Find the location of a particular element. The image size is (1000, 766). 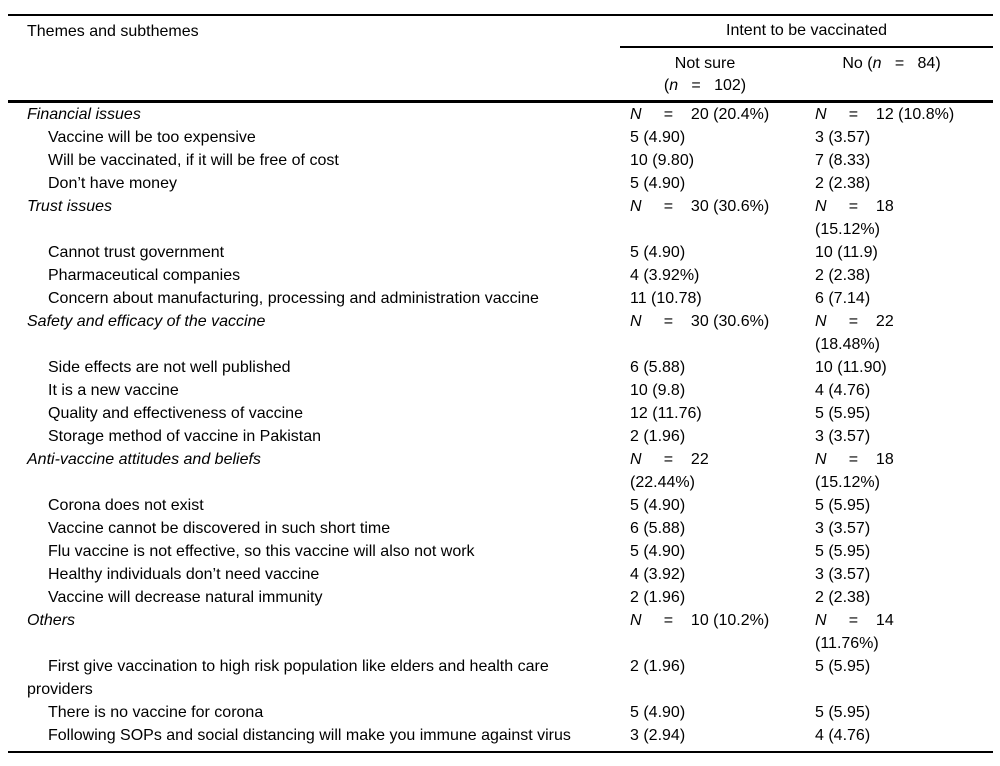

subtheme-label: Cannot trust government is located at coordinates (136, 252).